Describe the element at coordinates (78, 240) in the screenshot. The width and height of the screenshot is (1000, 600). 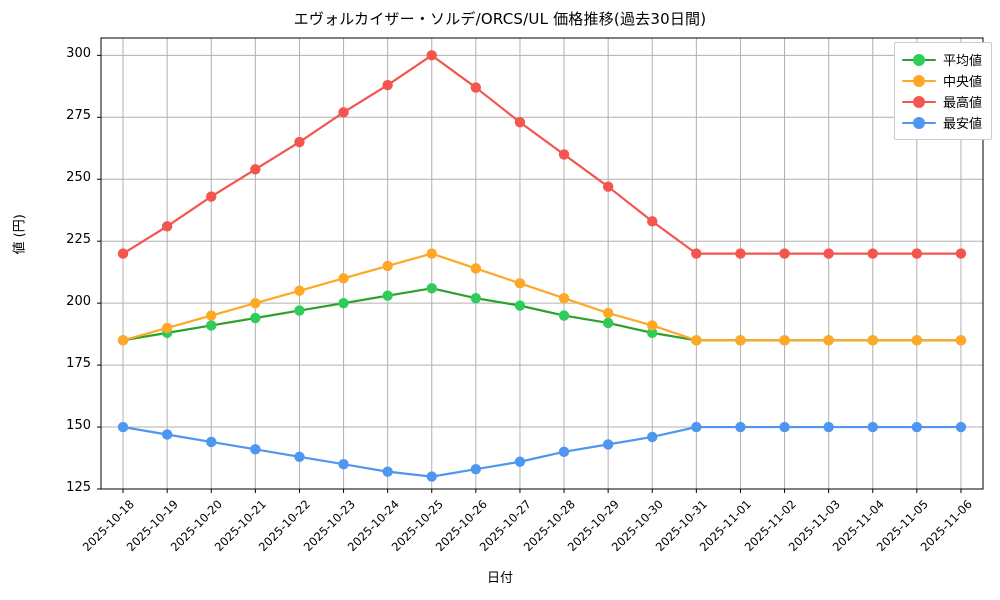
I see `y-tick-label: 225` at that location.